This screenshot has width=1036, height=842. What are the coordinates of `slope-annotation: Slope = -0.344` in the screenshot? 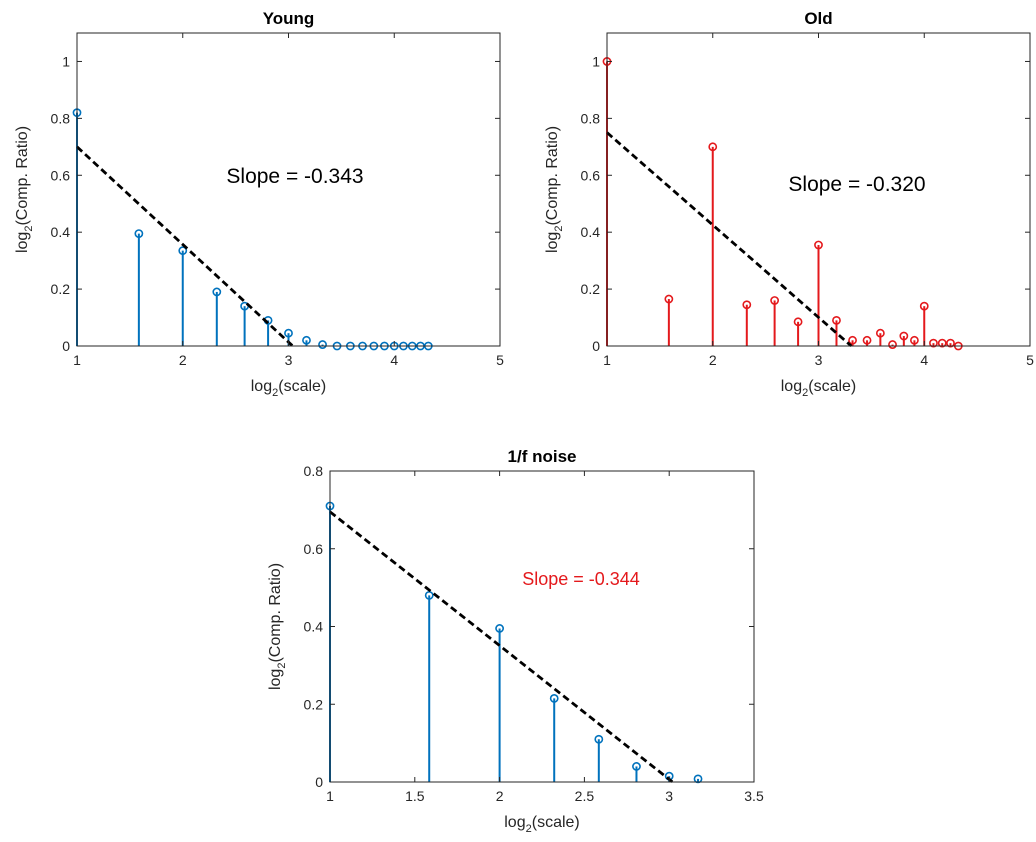 It's located at (581, 579).